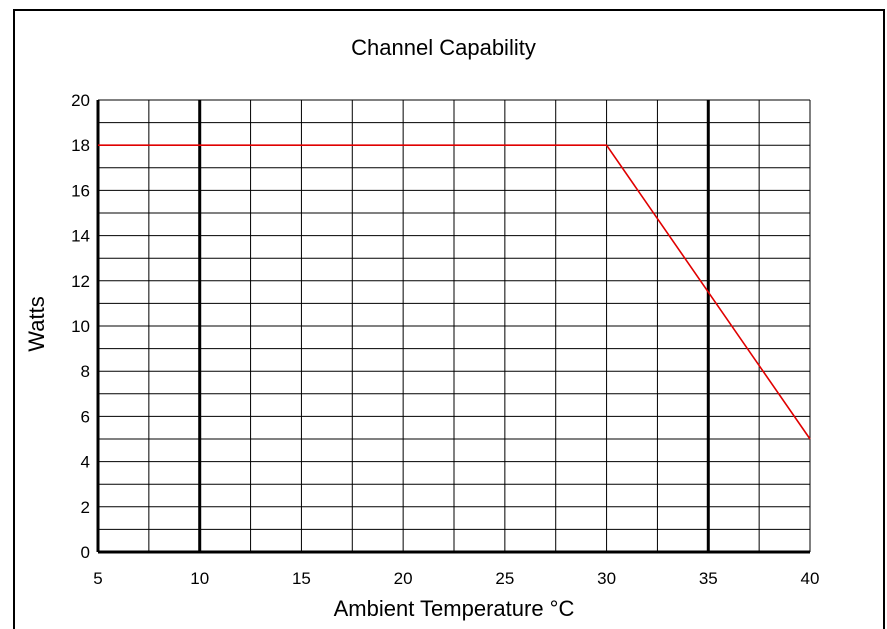 This screenshot has width=887, height=629. I want to click on y-tick-label: 12, so click(80, 281).